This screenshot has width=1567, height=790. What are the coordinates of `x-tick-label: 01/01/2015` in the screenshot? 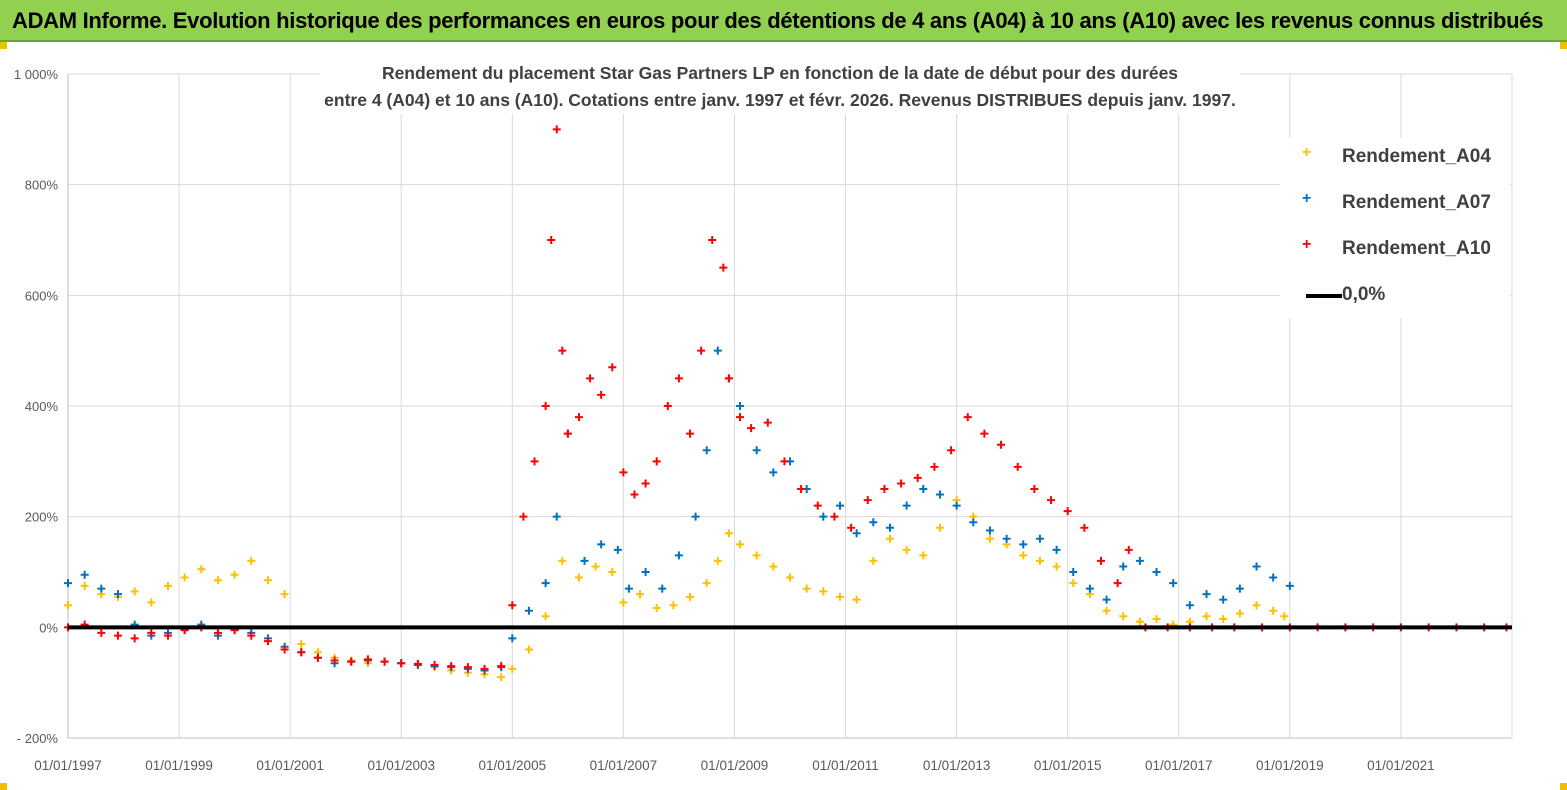 It's located at (1068, 765).